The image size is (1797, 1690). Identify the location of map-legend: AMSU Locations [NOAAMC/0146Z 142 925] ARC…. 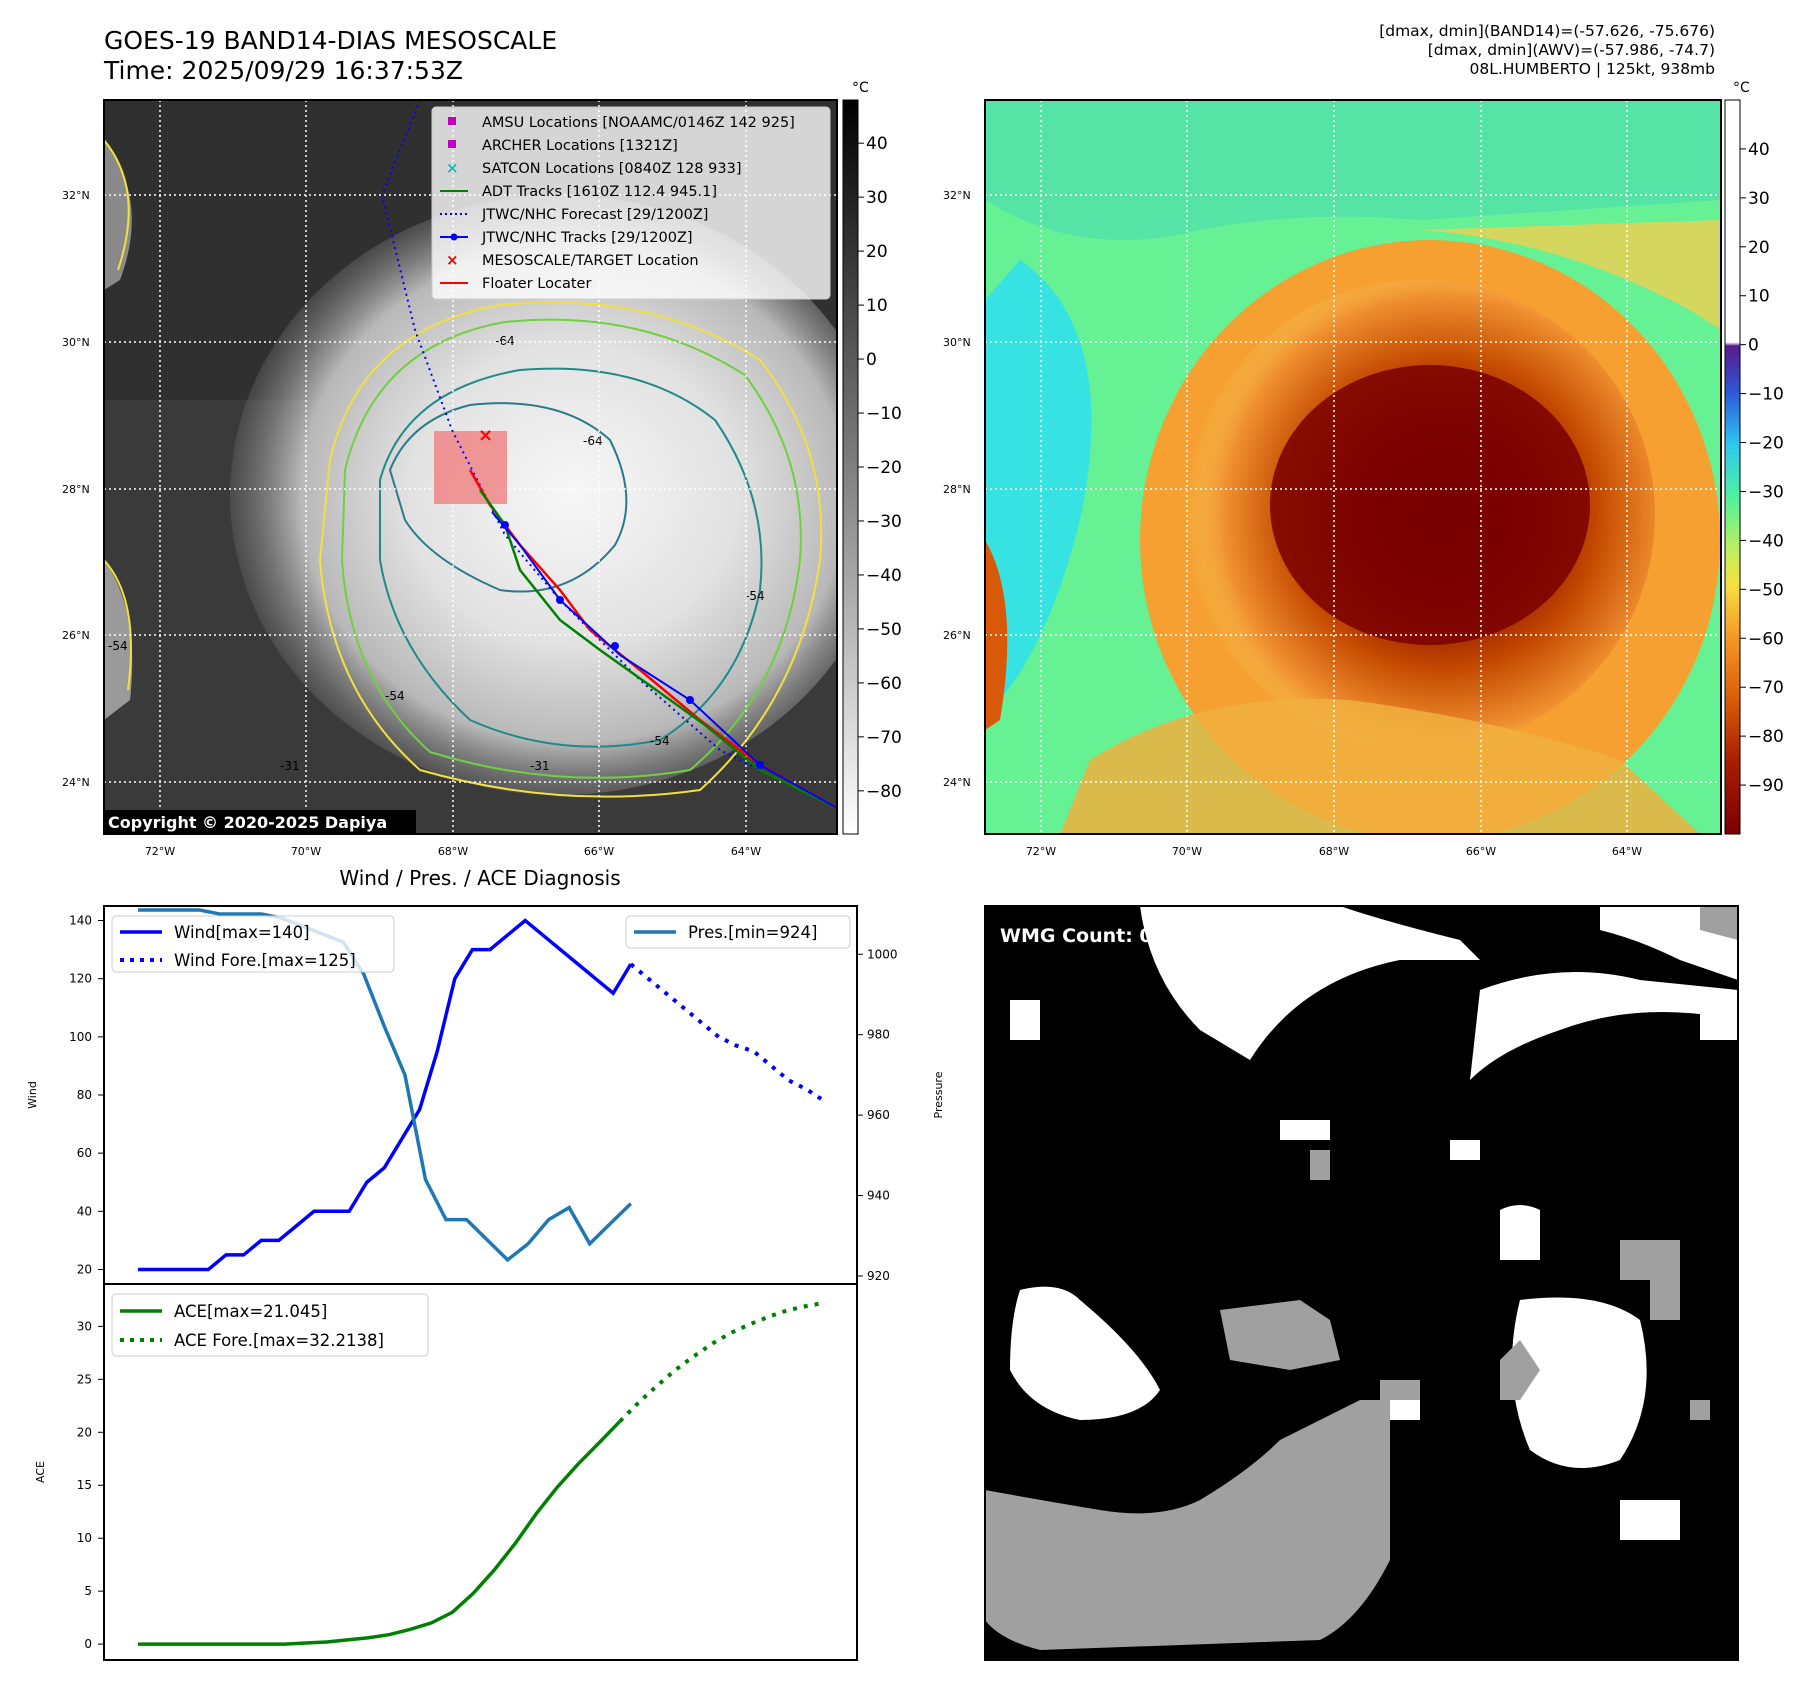
(631, 203).